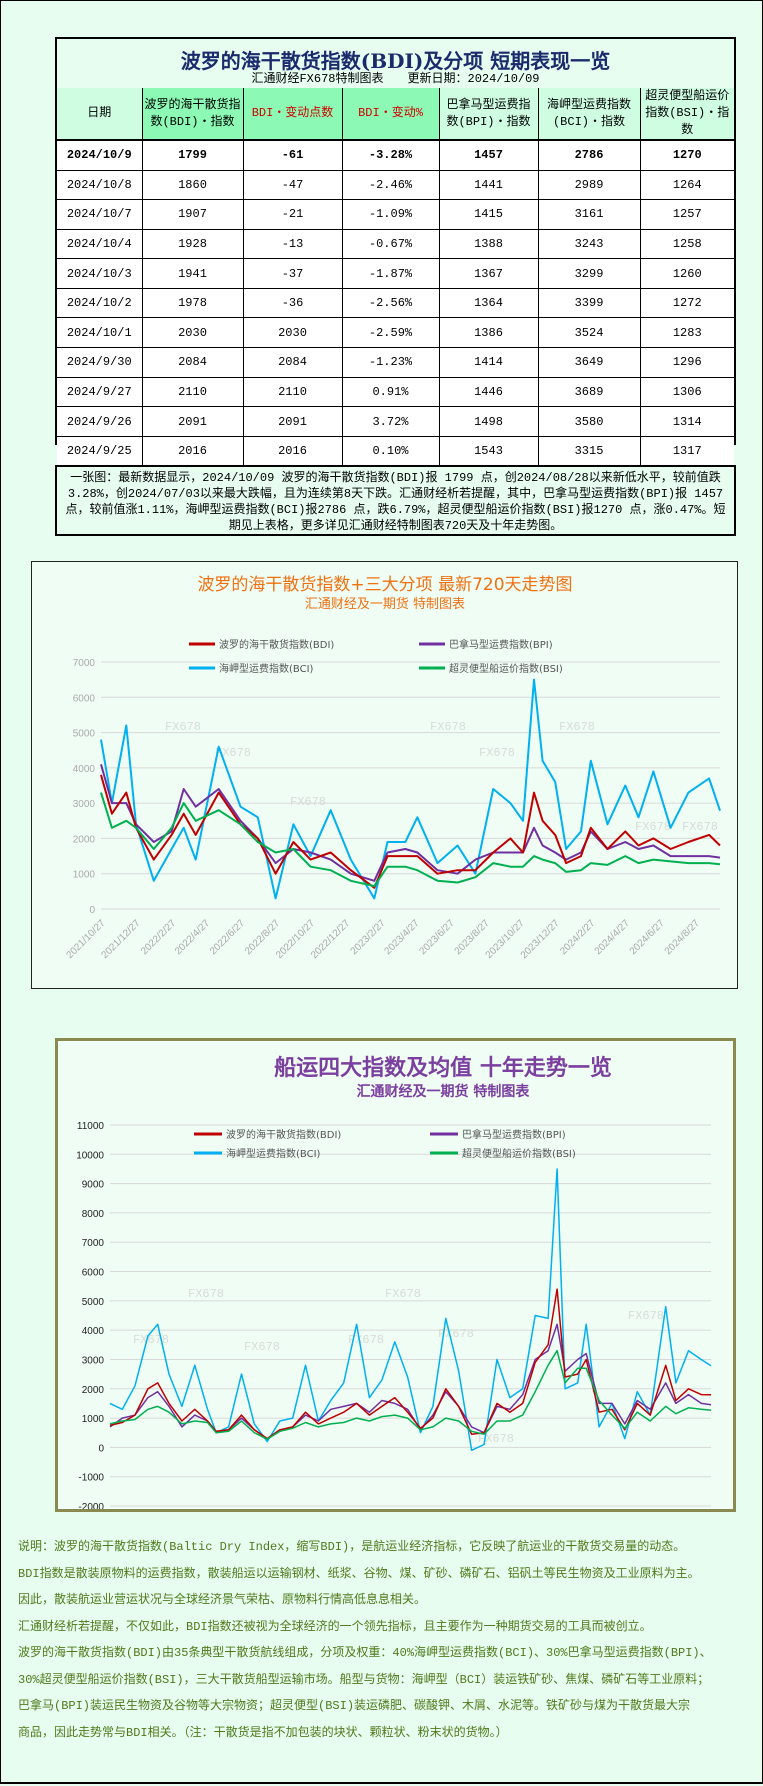  I want to click on cell-bdi-change: -13, so click(293, 244).